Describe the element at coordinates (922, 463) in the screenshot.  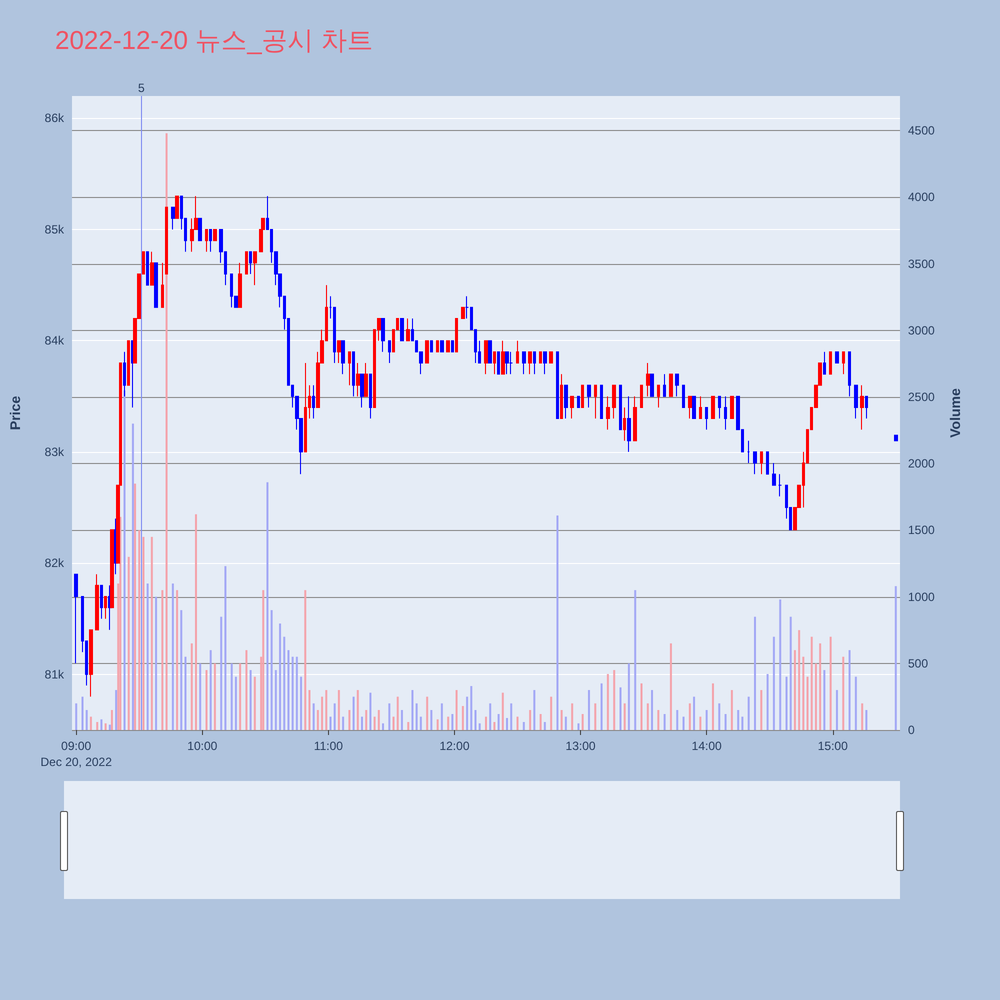
I see `y2-tick-label: 2000` at that location.